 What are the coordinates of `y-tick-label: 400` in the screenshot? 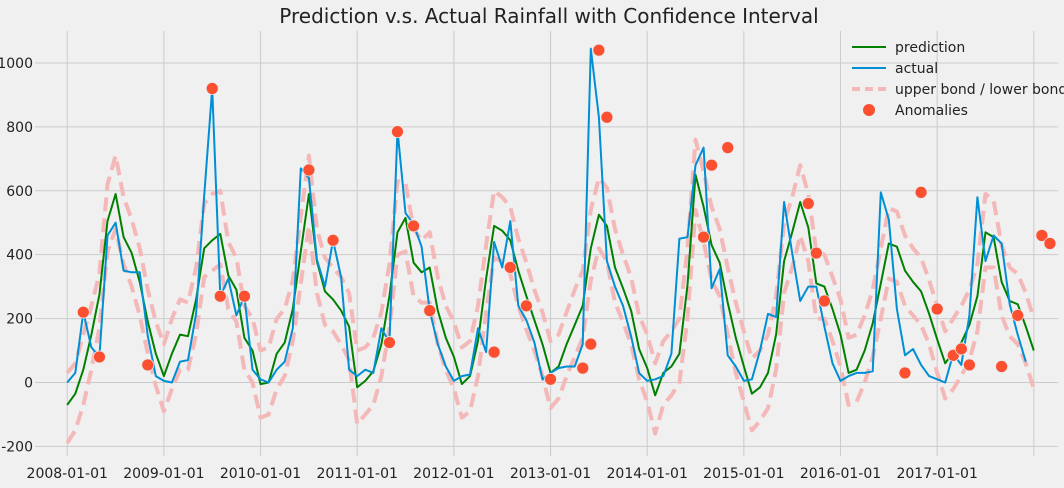 It's located at (19, 256).